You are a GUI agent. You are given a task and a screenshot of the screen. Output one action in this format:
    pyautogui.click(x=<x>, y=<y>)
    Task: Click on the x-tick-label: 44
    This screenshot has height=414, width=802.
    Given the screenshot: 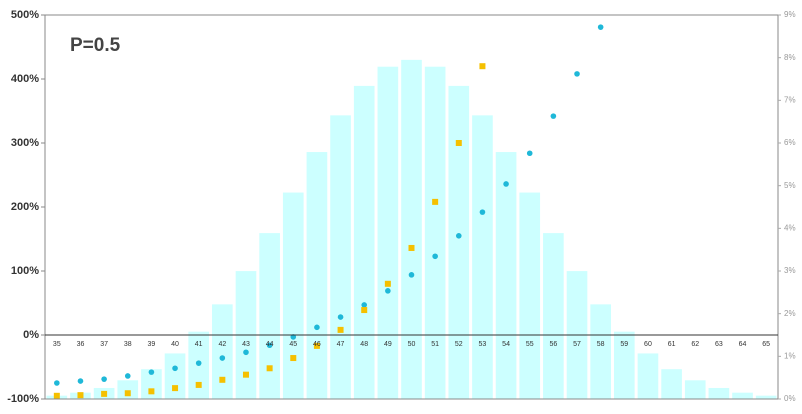 What is the action you would take?
    pyautogui.click(x=270, y=344)
    